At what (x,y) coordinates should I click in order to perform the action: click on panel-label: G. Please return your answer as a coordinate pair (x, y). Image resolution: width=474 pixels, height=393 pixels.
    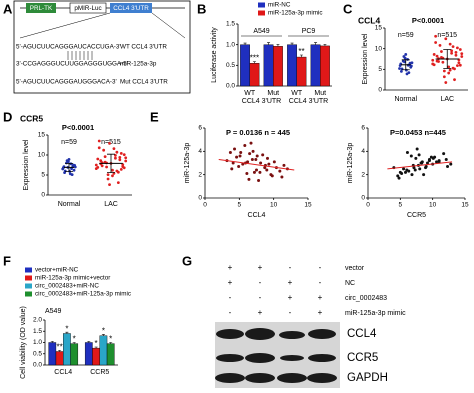
    Looking at the image, I should click on (187, 260).